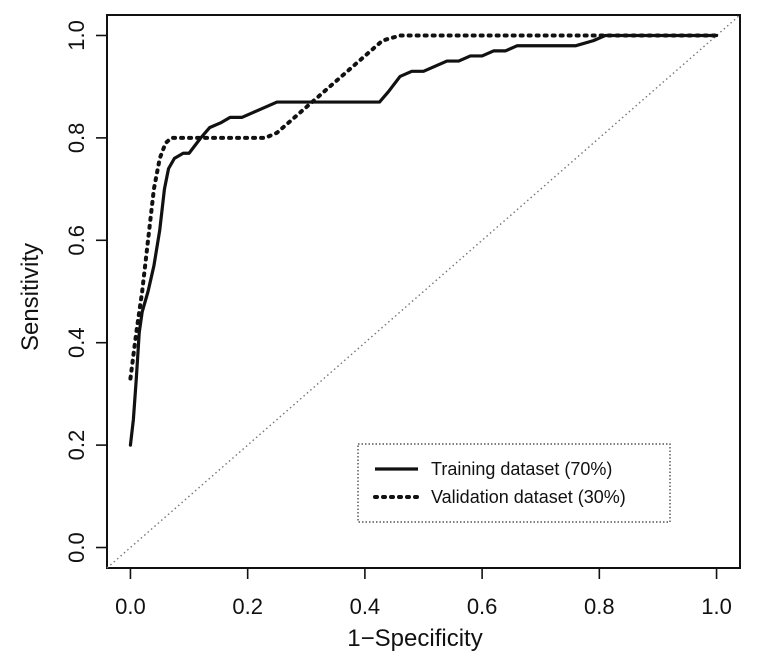 Image resolution: width=783 pixels, height=665 pixels. What do you see at coordinates (76, 547) in the screenshot?
I see `y-tick-label: 0.0` at bounding box center [76, 547].